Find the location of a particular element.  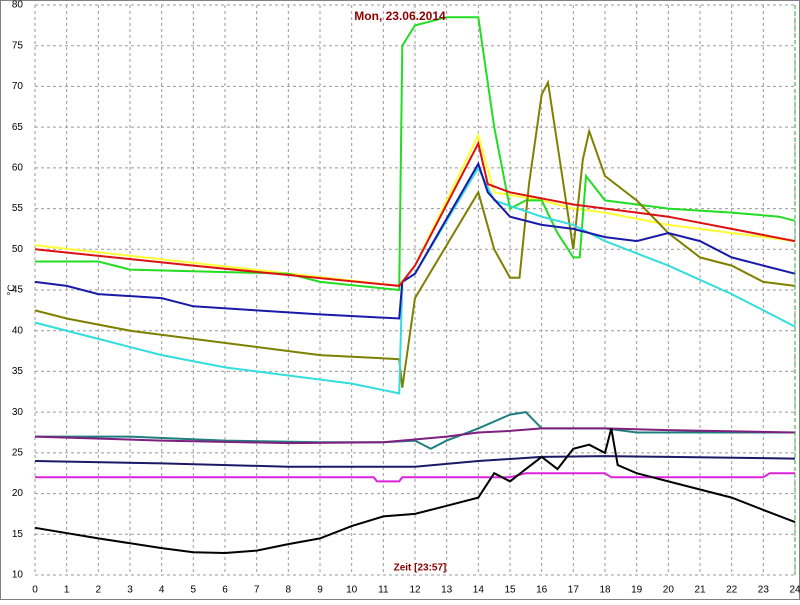

x-tick-label: 23 is located at coordinates (764, 590).